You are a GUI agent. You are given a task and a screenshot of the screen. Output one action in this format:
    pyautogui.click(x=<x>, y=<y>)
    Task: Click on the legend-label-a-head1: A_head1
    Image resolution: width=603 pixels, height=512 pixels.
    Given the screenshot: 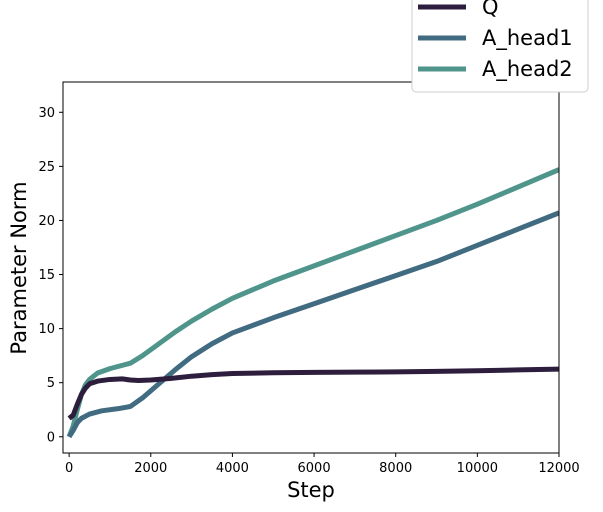 What is the action you would take?
    pyautogui.click(x=527, y=38)
    